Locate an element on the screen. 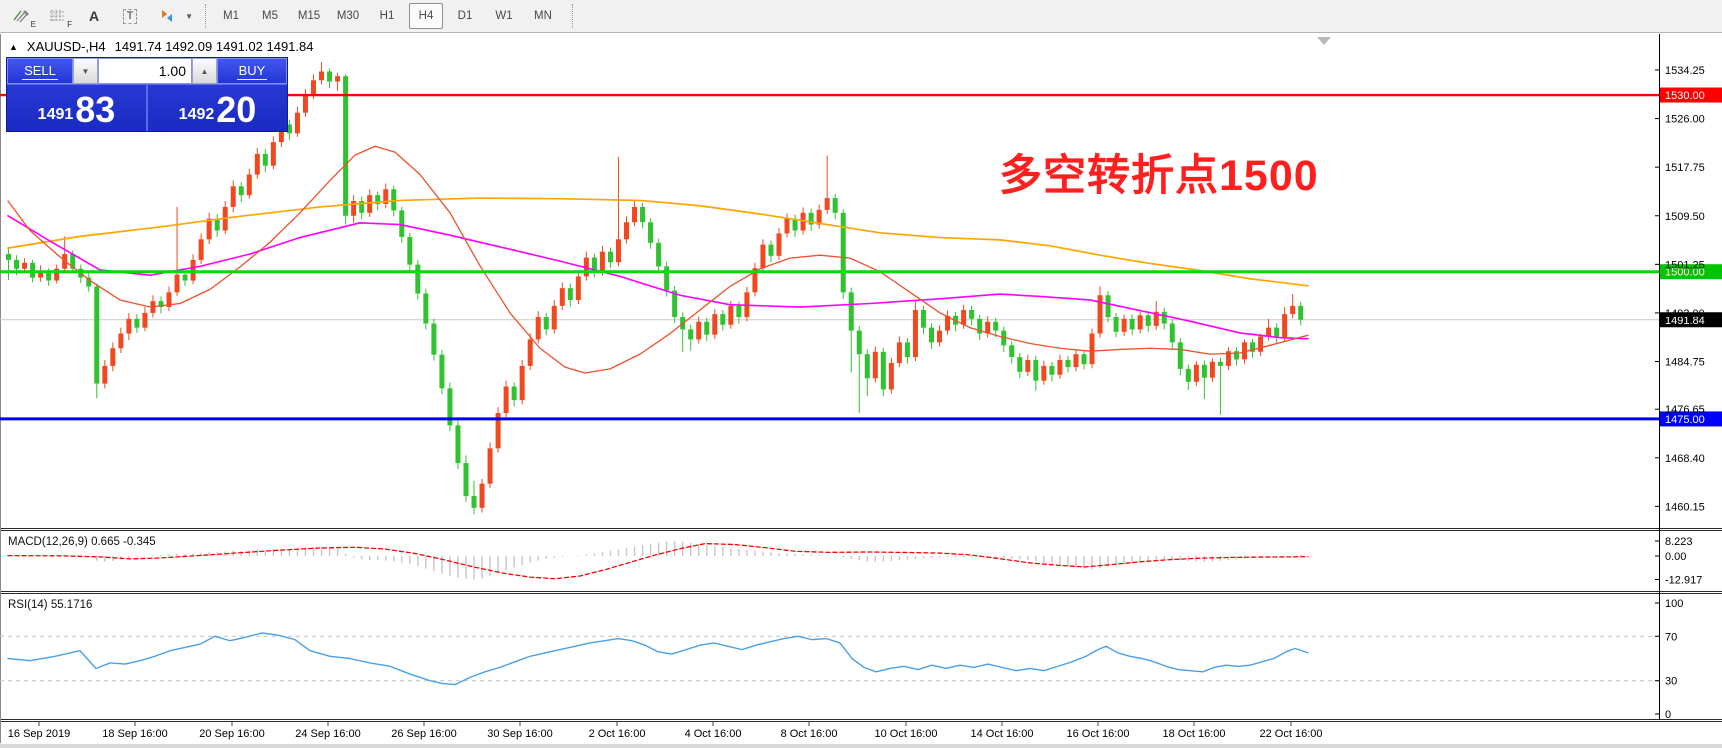 This screenshot has width=1722, height=748. timeframe-button-M30: M30 is located at coordinates (348, 16).